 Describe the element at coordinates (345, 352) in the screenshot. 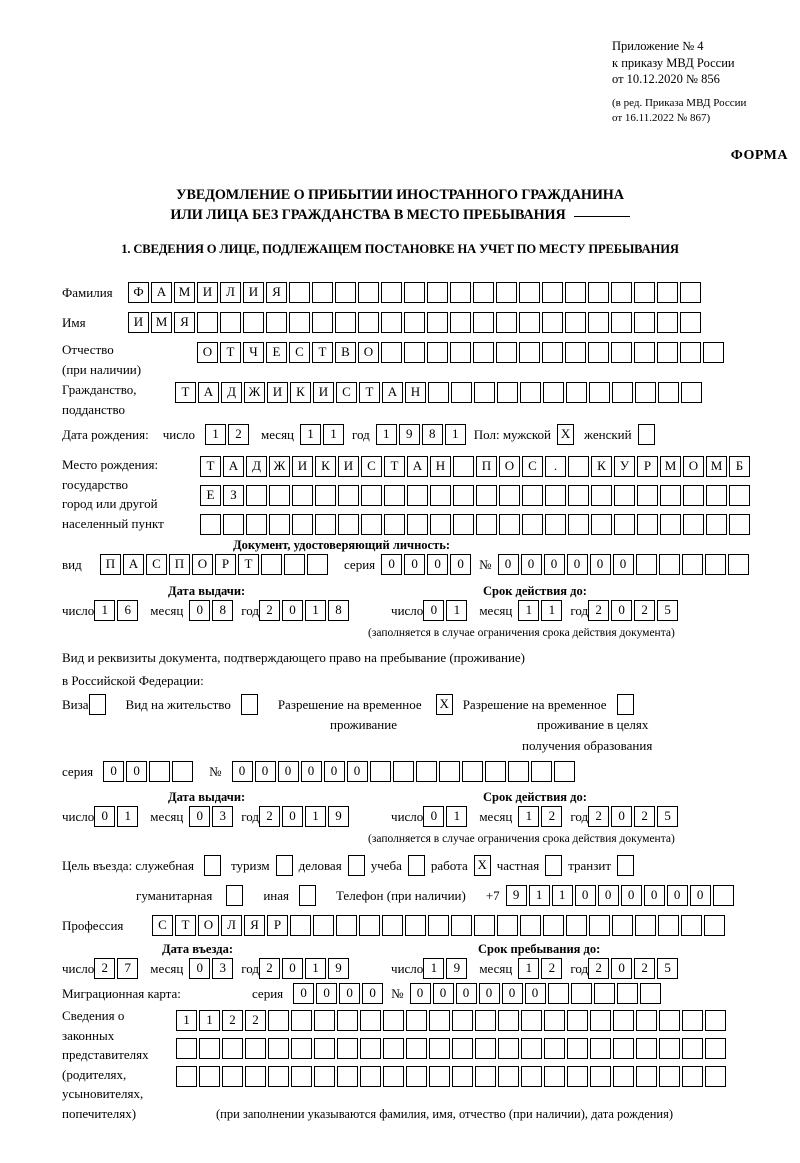

I see `char-cell: В` at that location.